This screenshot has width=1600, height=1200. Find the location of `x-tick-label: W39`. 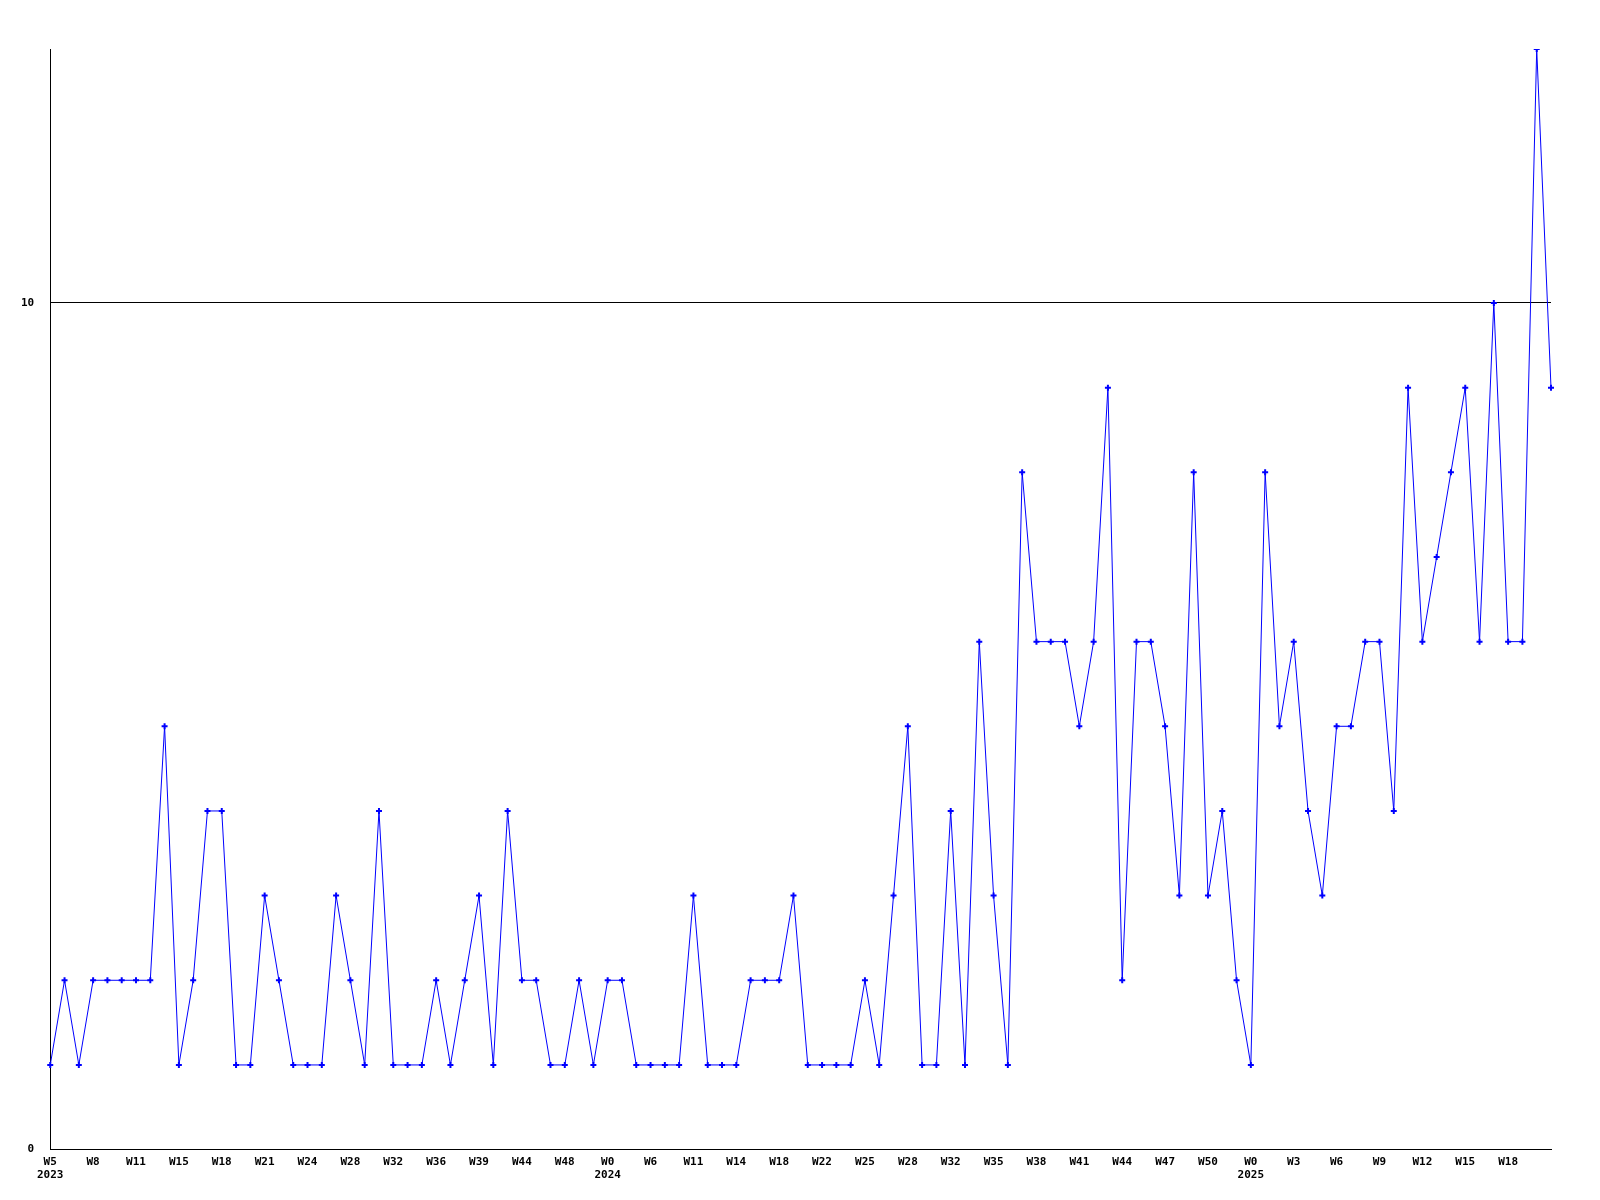

x-tick-label: W39 is located at coordinates (479, 1162).